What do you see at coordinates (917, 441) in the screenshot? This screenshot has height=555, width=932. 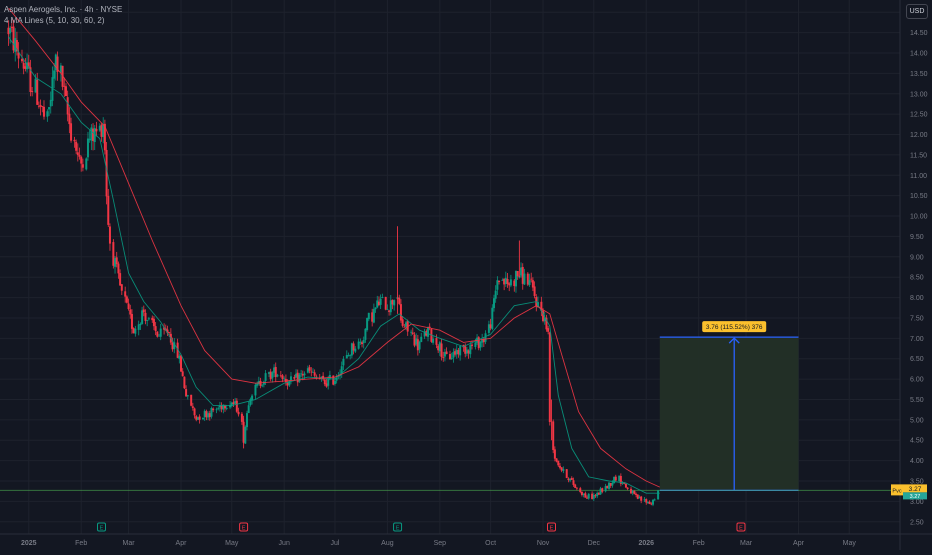 I see `y-tick-label: 4.50` at bounding box center [917, 441].